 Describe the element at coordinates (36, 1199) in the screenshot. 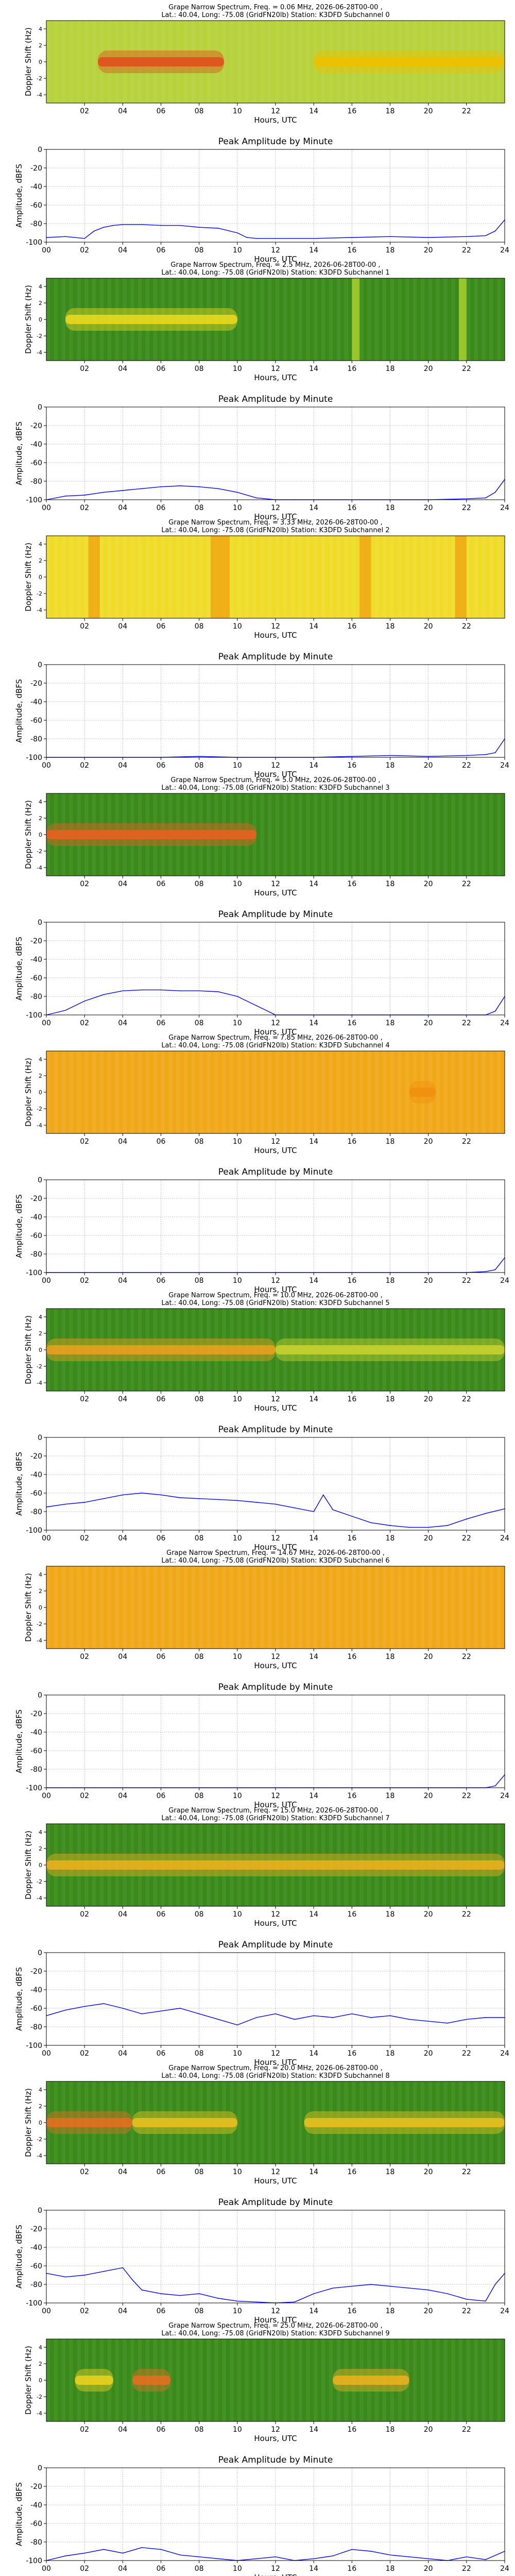

I see `y-tick-label: -20` at that location.